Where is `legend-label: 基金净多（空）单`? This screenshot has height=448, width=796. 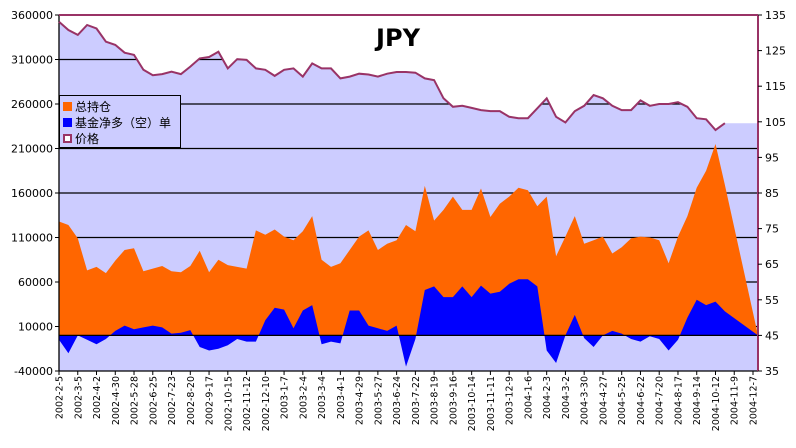 legend-label: 基金净多（空）单 is located at coordinates (123, 122).